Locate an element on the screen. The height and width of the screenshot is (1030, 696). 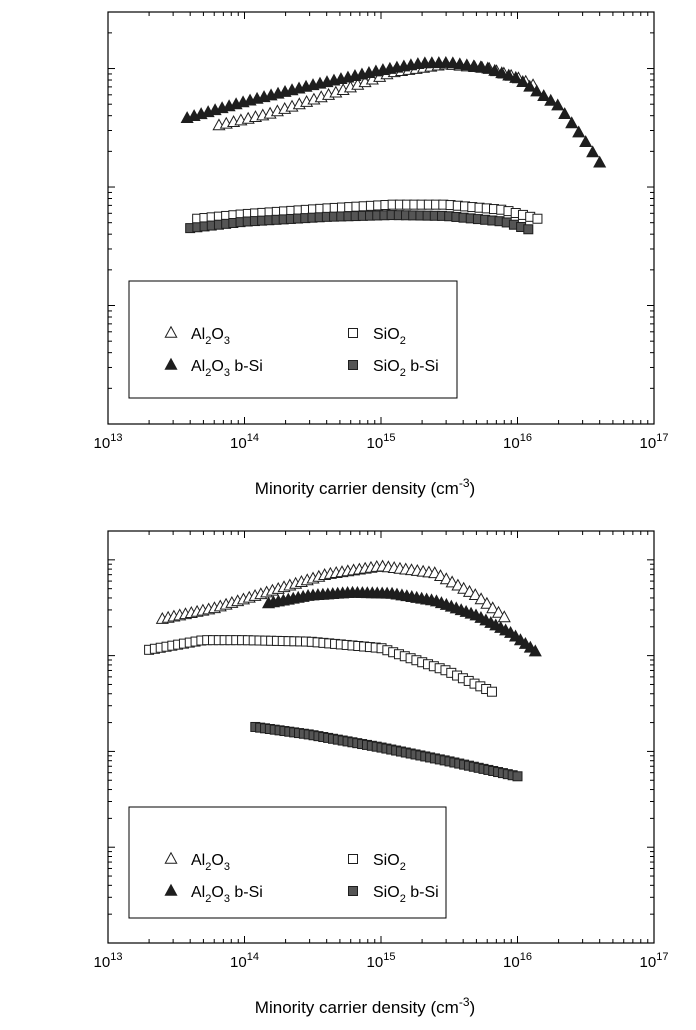
series-triangle-open is located at coordinates (333, 591).